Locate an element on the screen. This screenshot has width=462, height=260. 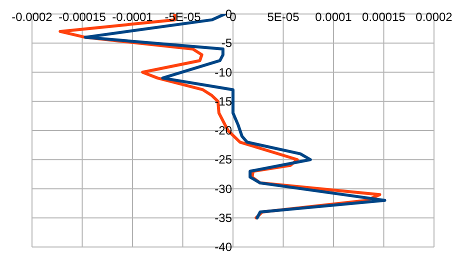
y-tick-label: -35 is located at coordinates (223, 217).